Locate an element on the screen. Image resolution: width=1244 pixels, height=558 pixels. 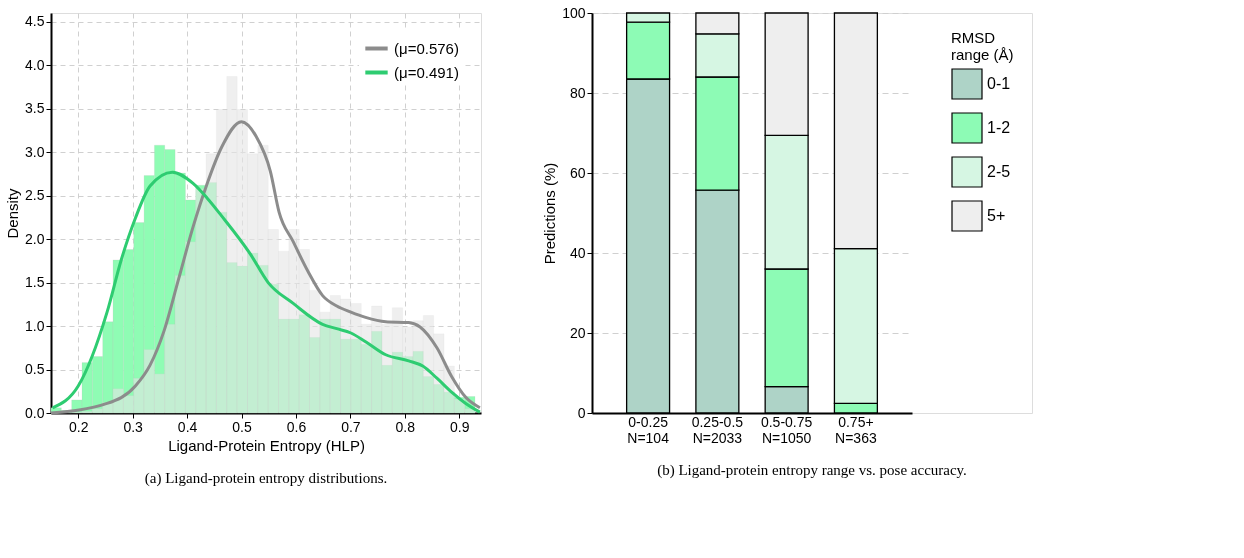
x-tick-label: 0.9 is located at coordinates (459, 426).